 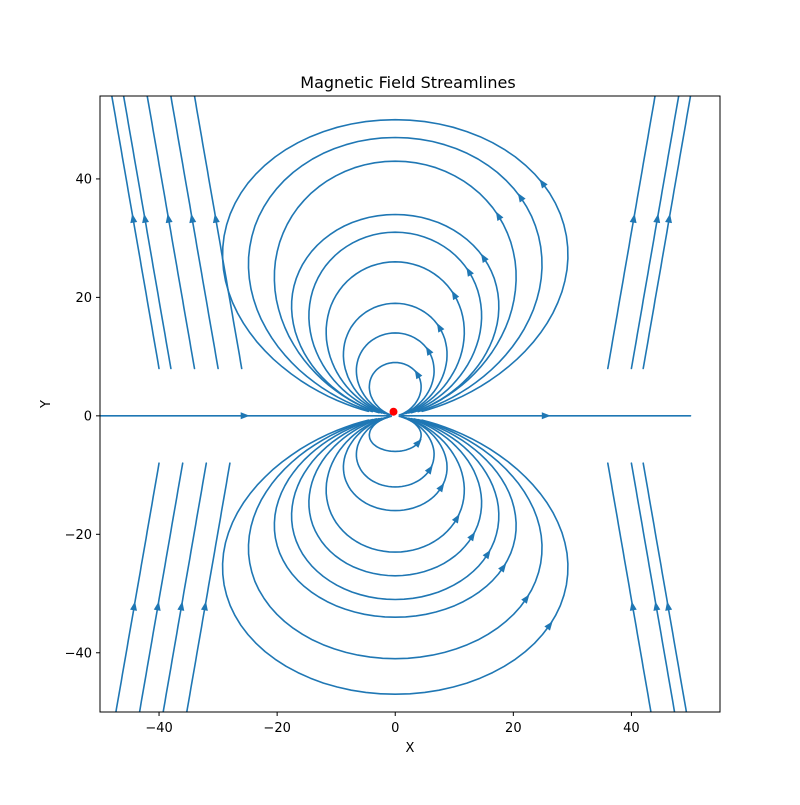 I want to click on x-tick-label: 40, so click(x=631, y=728).